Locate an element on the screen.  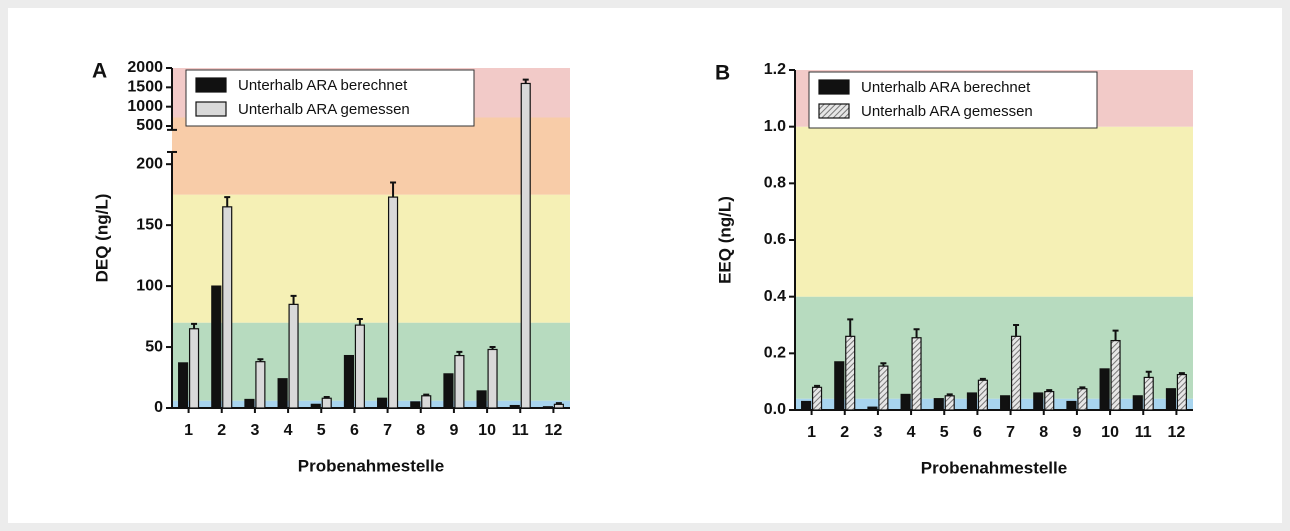
y-tick-label: 0 is located at coordinates (158, 407).